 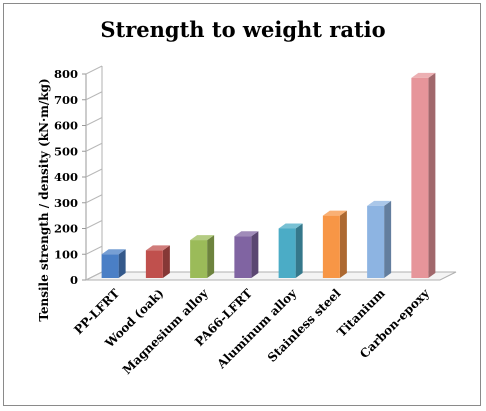 What do you see at coordinates (243, 29) in the screenshot?
I see `chart-title: Strength to weight ratio` at bounding box center [243, 29].